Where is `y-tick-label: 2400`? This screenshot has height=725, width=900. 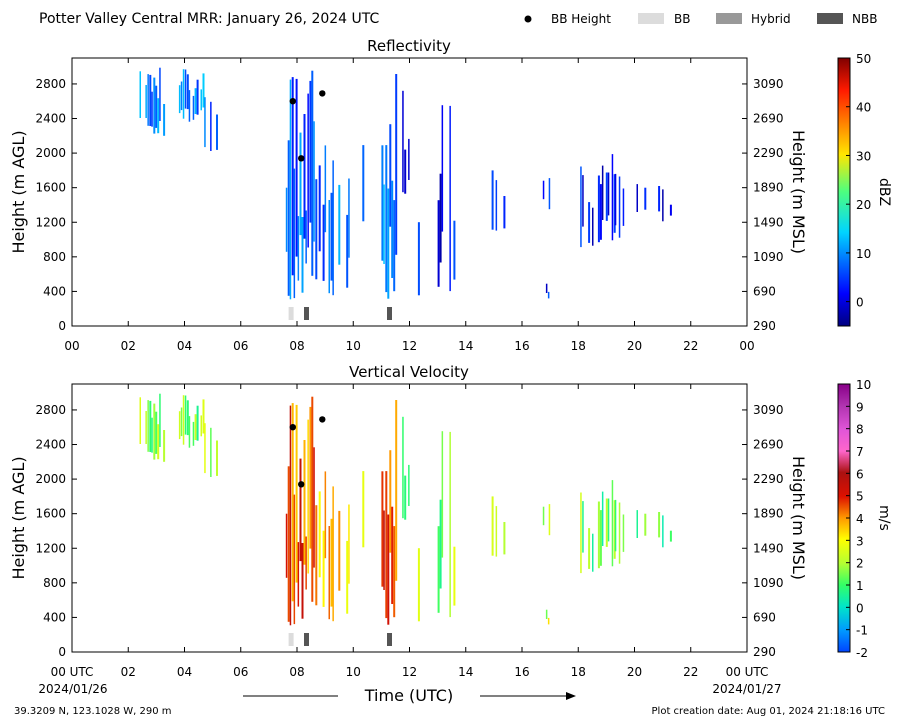 y-tick-label: 2400 is located at coordinates (50, 119).